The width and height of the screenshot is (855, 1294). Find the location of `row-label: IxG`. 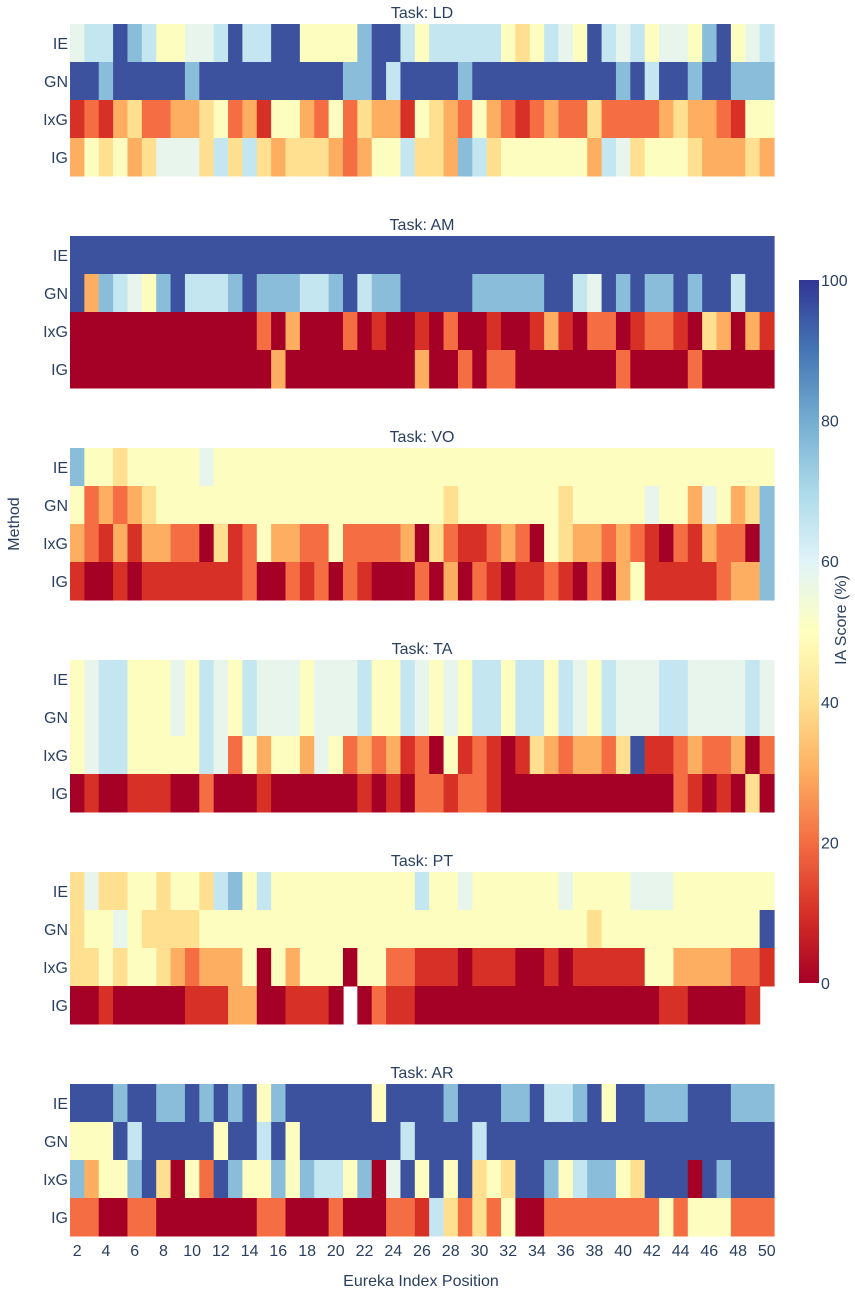

row-label: IxG is located at coordinates (55, 544).